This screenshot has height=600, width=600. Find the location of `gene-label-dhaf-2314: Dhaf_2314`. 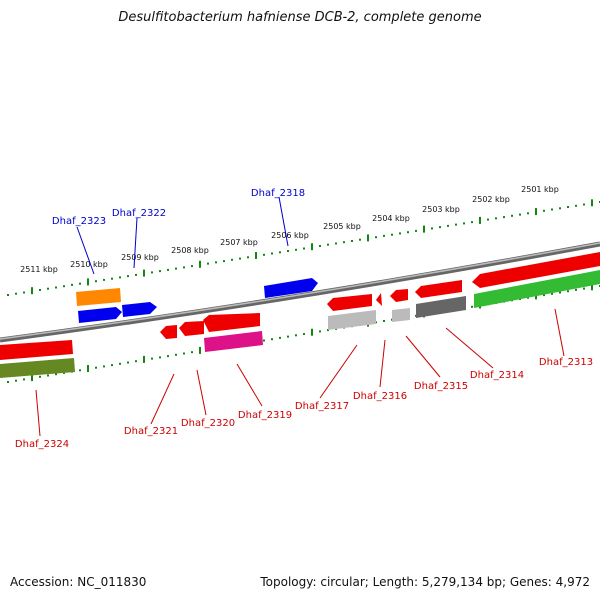

gene-label-dhaf-2314: Dhaf_2314 is located at coordinates (497, 375).